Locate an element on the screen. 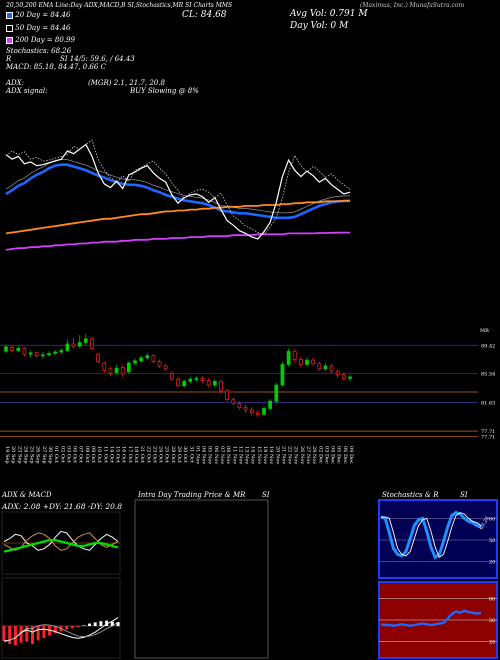 Image resolution: width=500 pixels, height=660 pixels. stoch-si-label: SI is located at coordinates (464, 495).